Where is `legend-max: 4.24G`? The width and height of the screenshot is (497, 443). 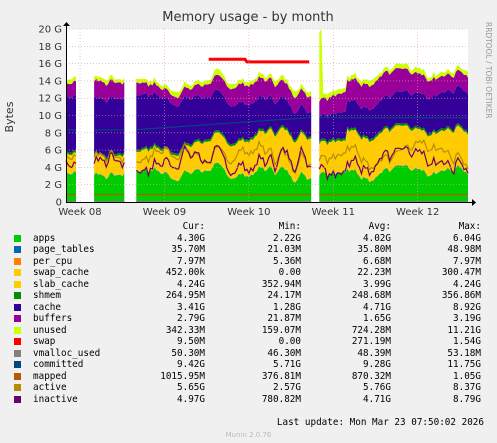 legend-max: 4.24G is located at coordinates (467, 284).